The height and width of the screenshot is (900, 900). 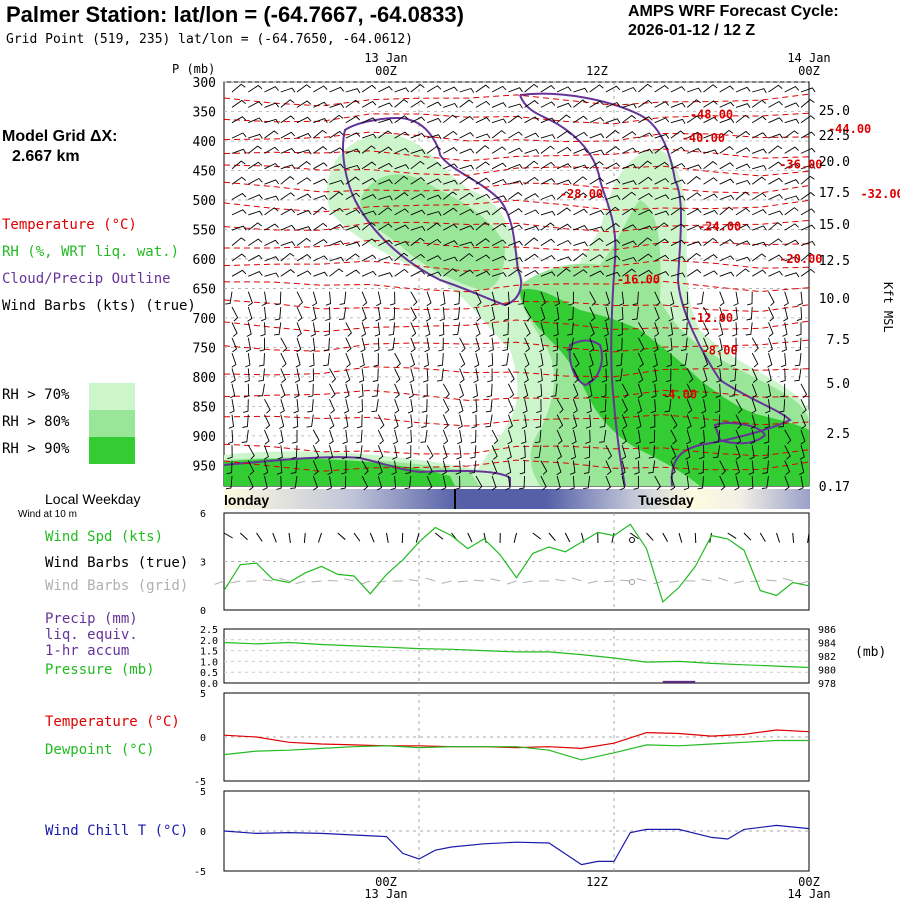 I want to click on rh80-swatch, so click(x=112, y=423).